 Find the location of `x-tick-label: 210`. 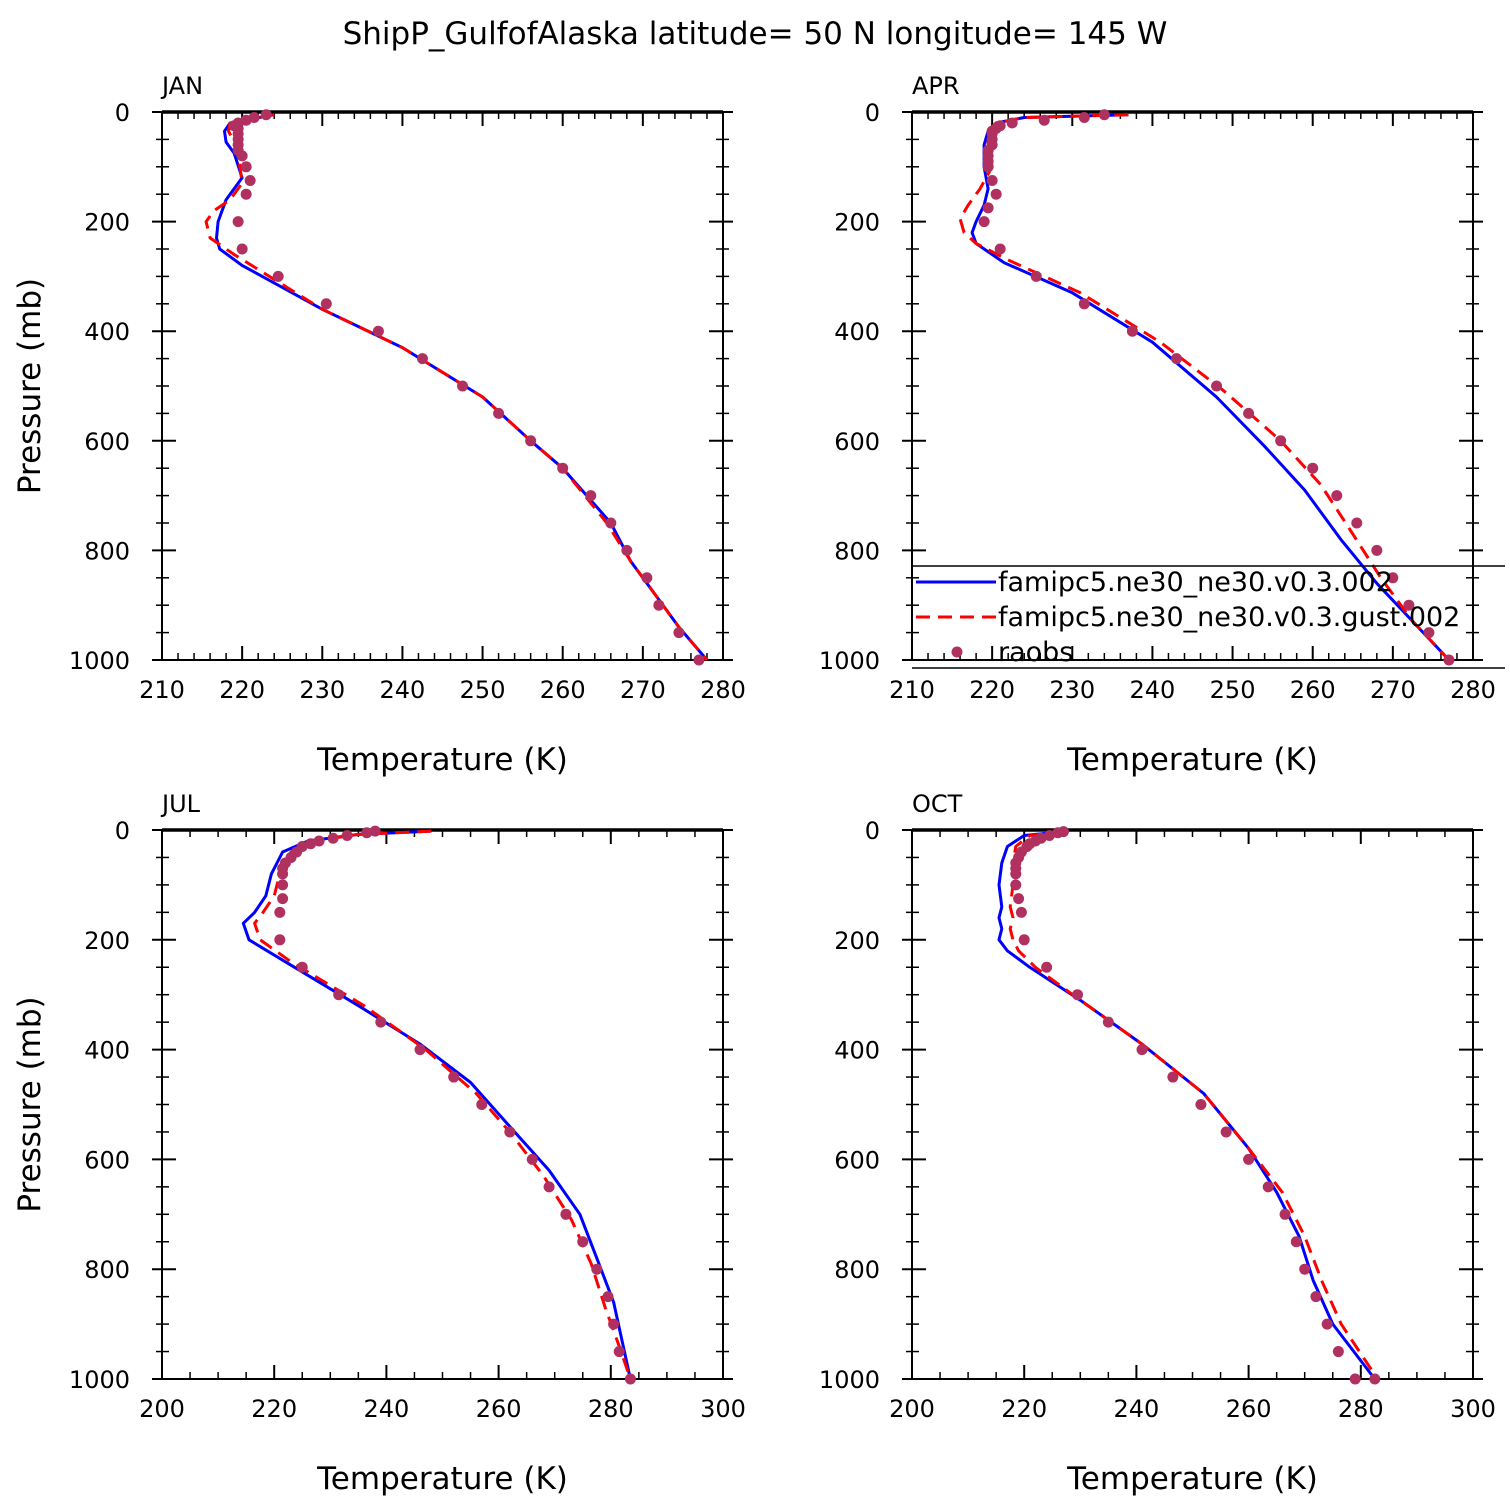

x-tick-label: 210 is located at coordinates (162, 690).